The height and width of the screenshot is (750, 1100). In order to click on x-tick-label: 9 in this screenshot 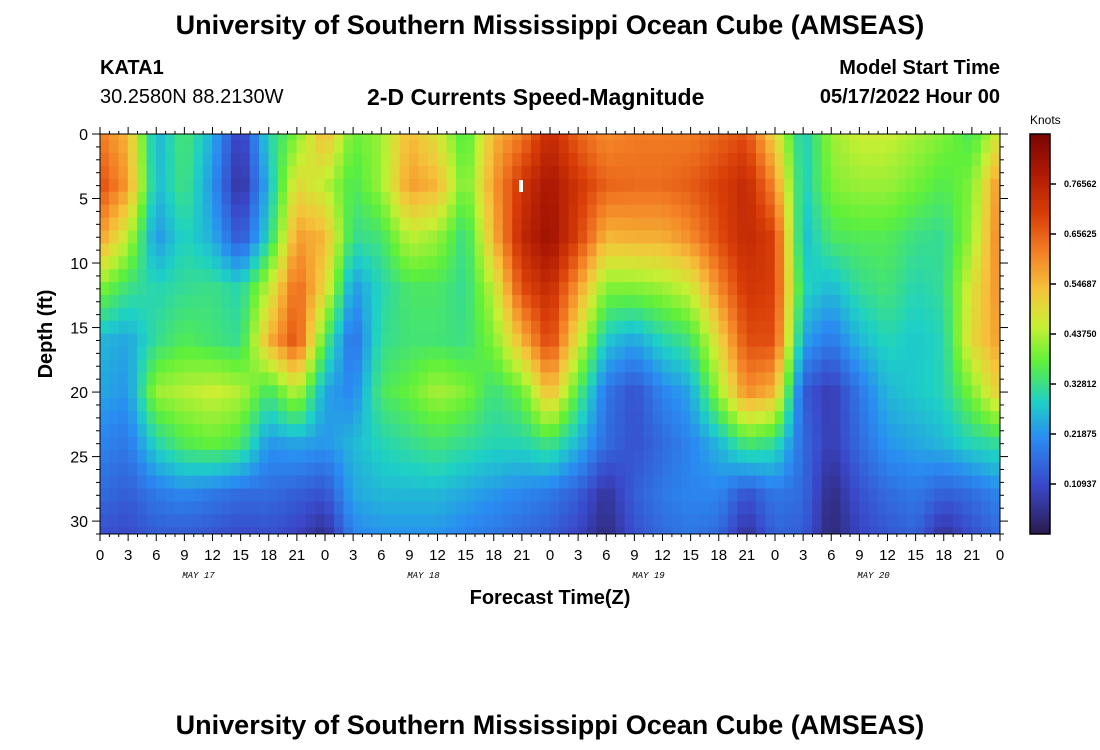, I will do `click(634, 555)`.